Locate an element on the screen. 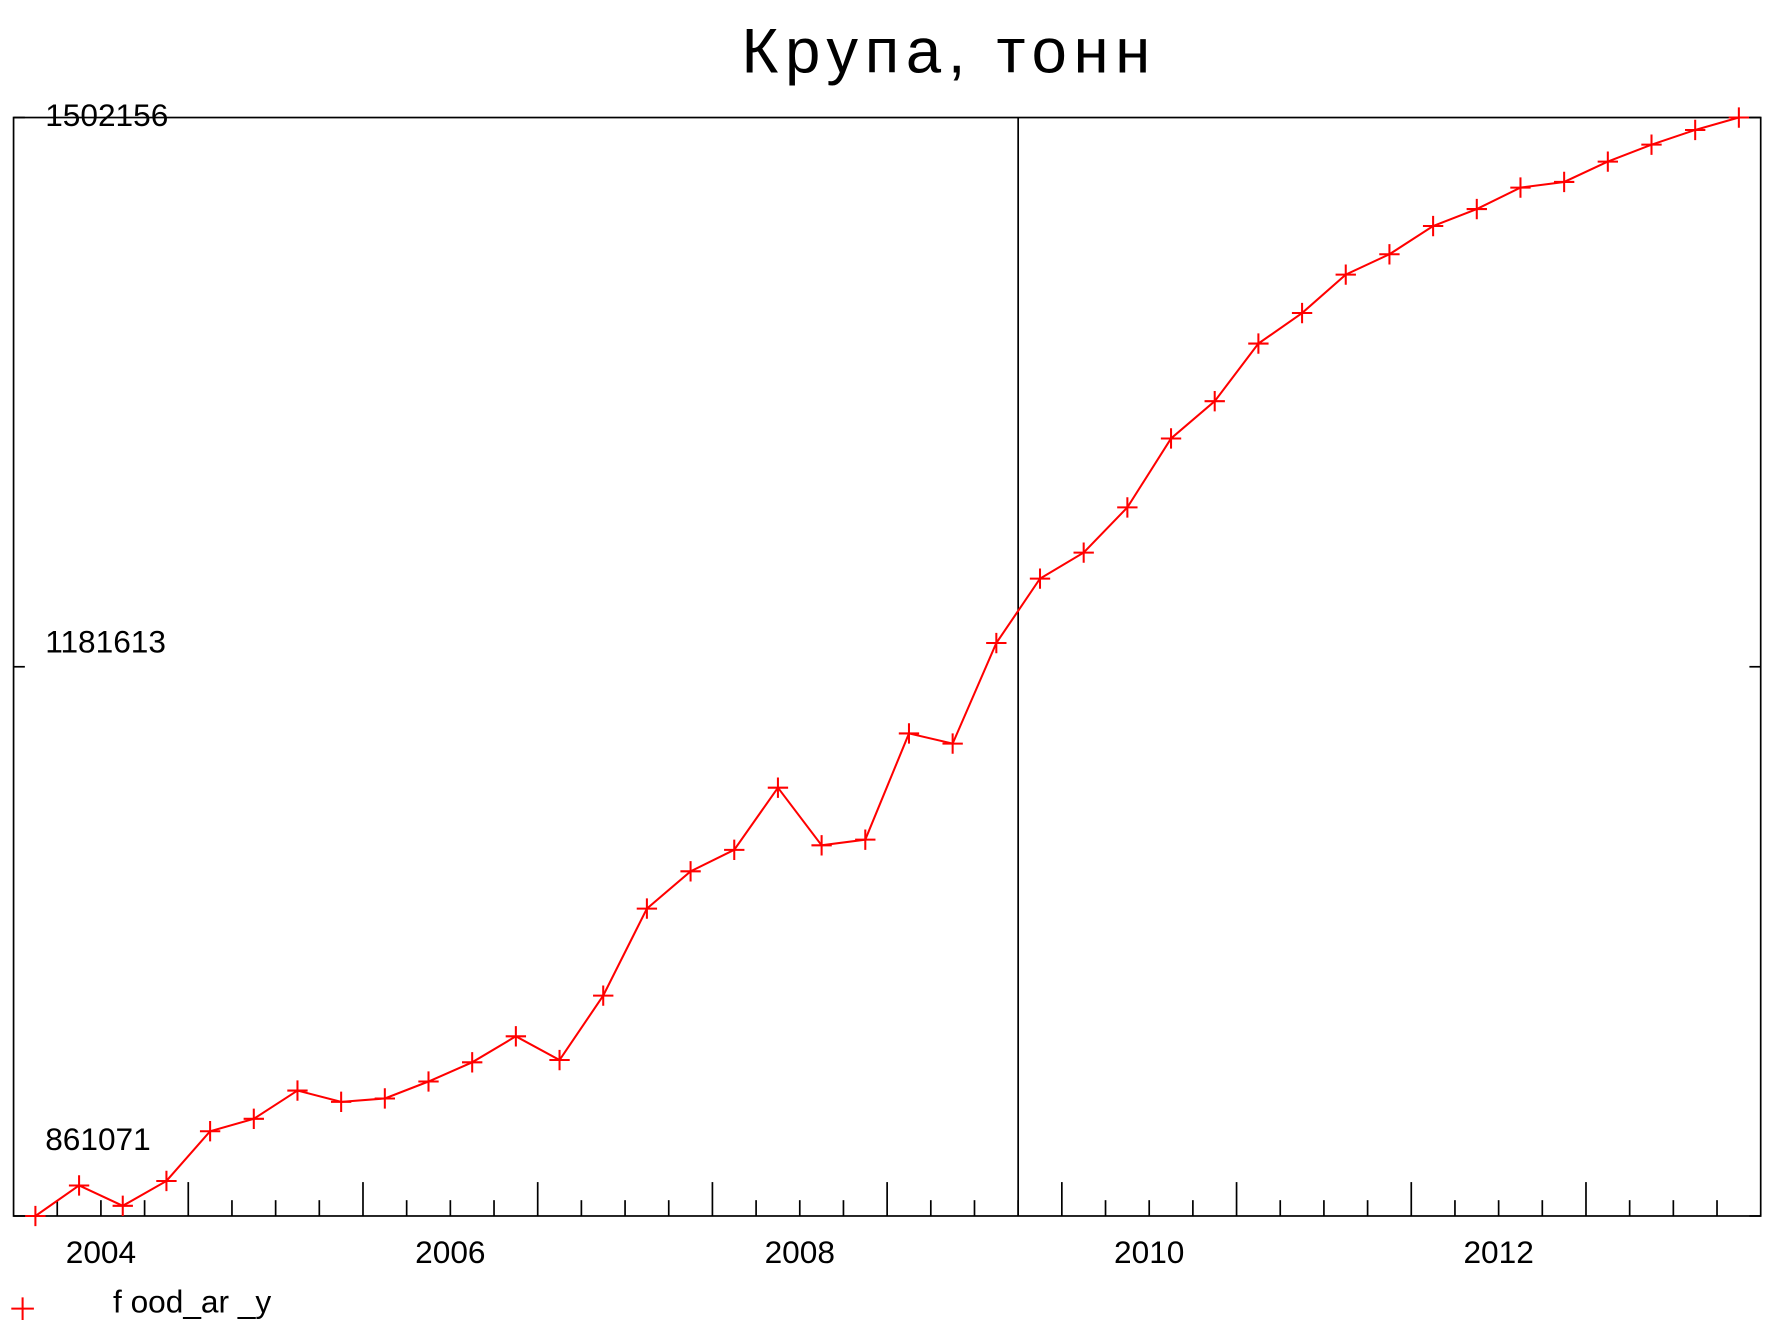  legend-label: f ood_ar _y is located at coordinates (192, 1301).